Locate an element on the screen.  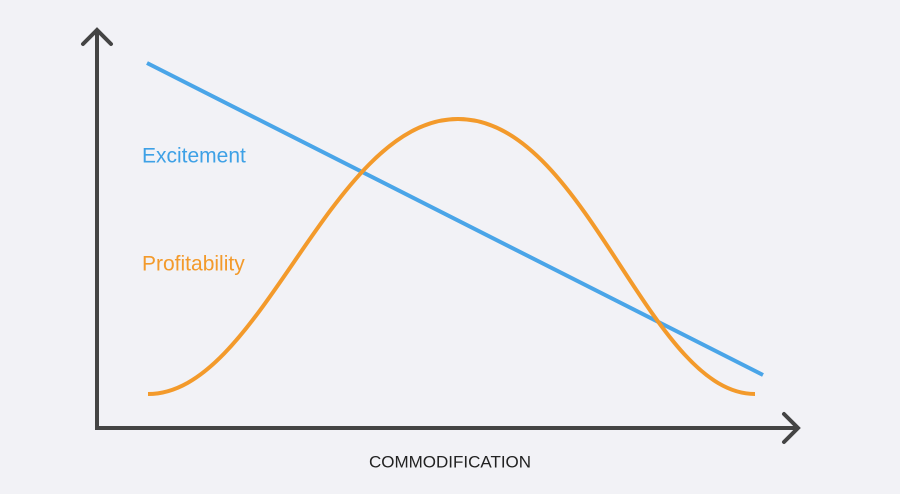
excitement-label: Excitement is located at coordinates (194, 156).